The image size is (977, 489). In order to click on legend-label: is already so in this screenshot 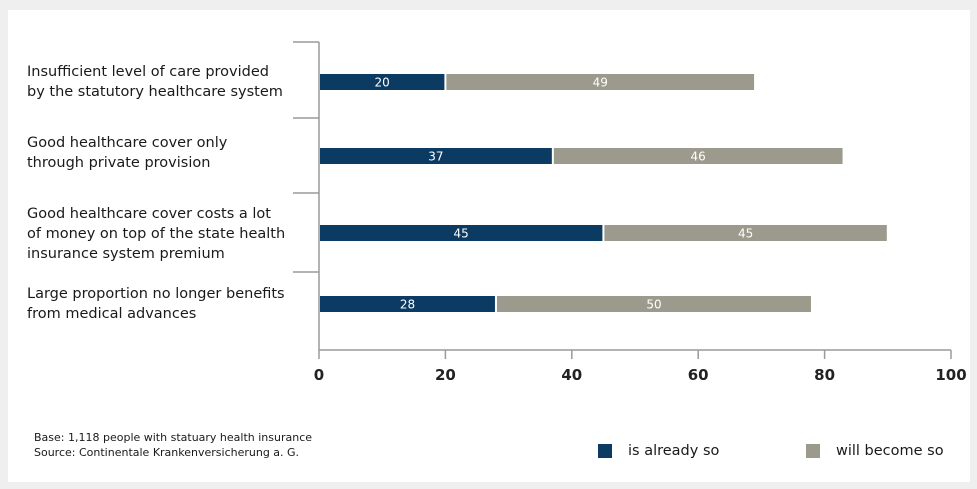, I will do `click(674, 451)`.